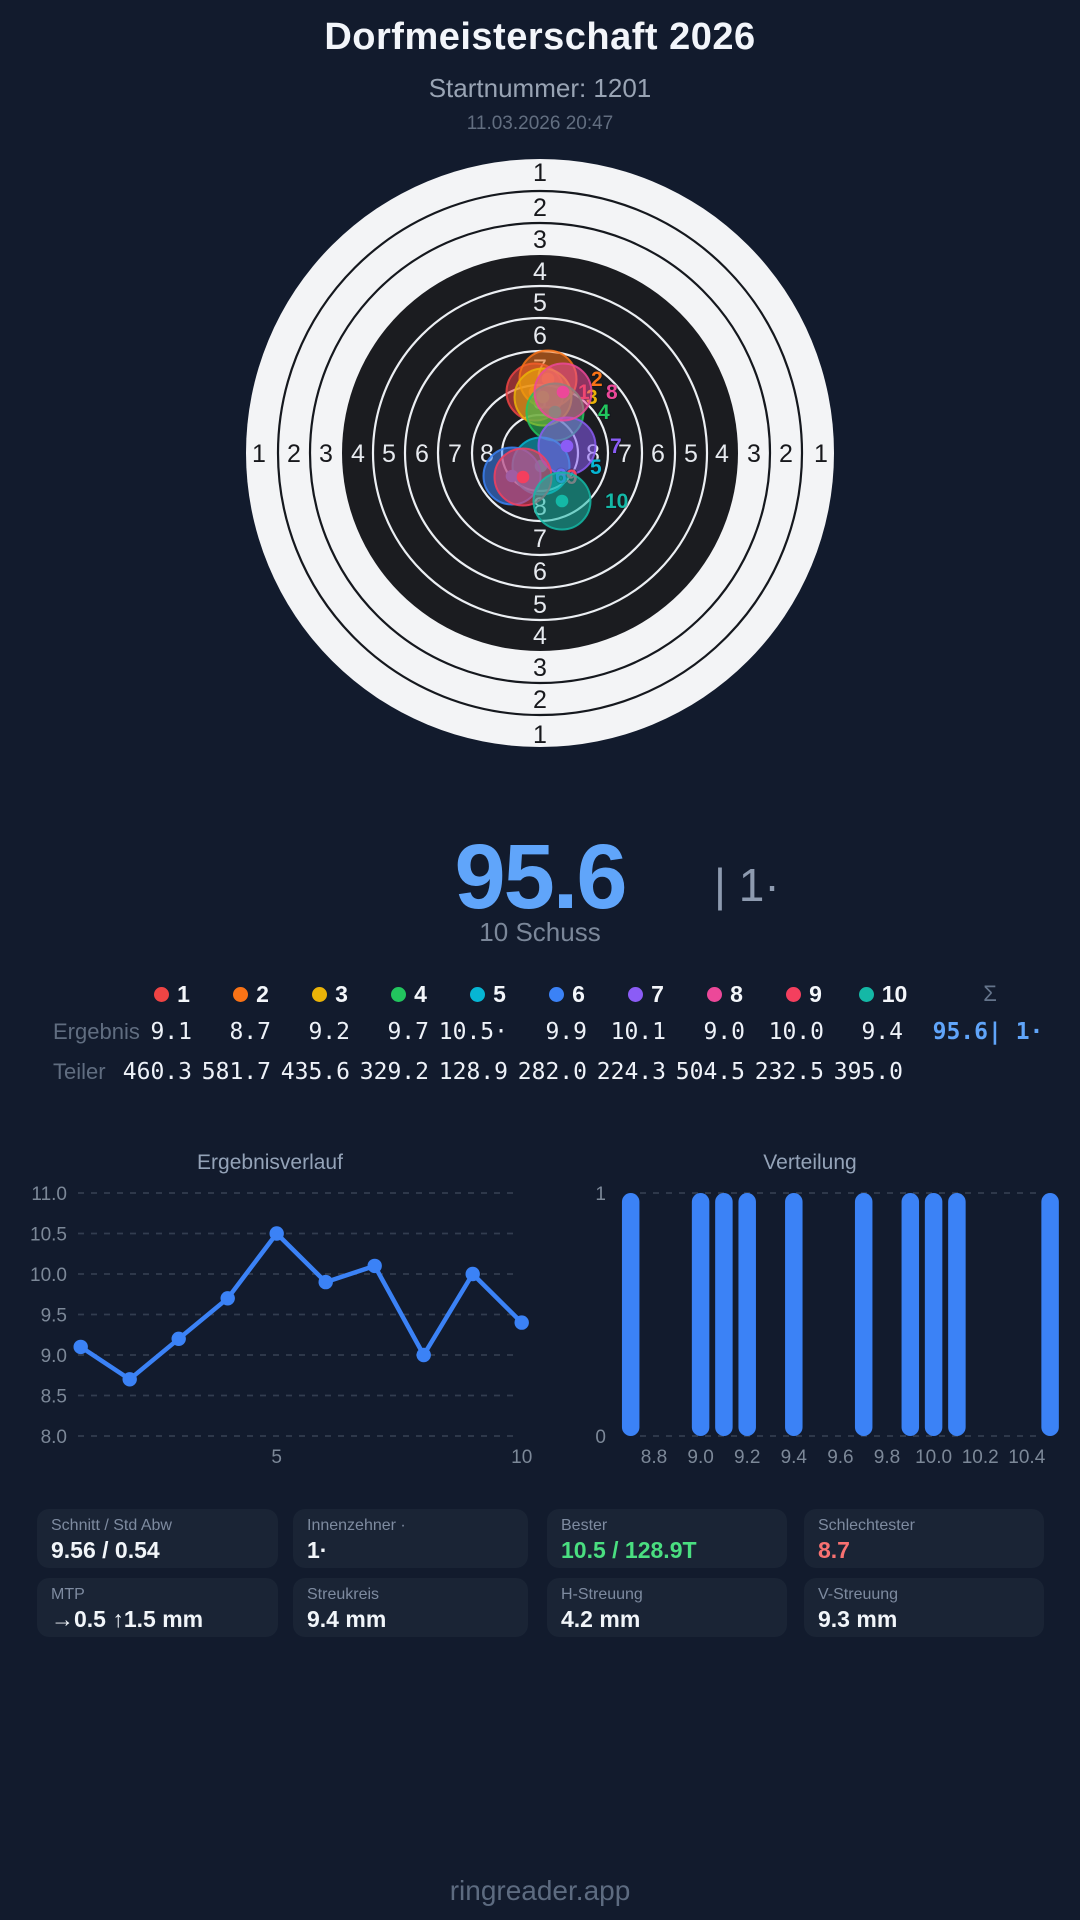 This screenshot has height=1920, width=1080. Describe the element at coordinates (625, 454) in the screenshot. I see `ring-label: 7` at that location.